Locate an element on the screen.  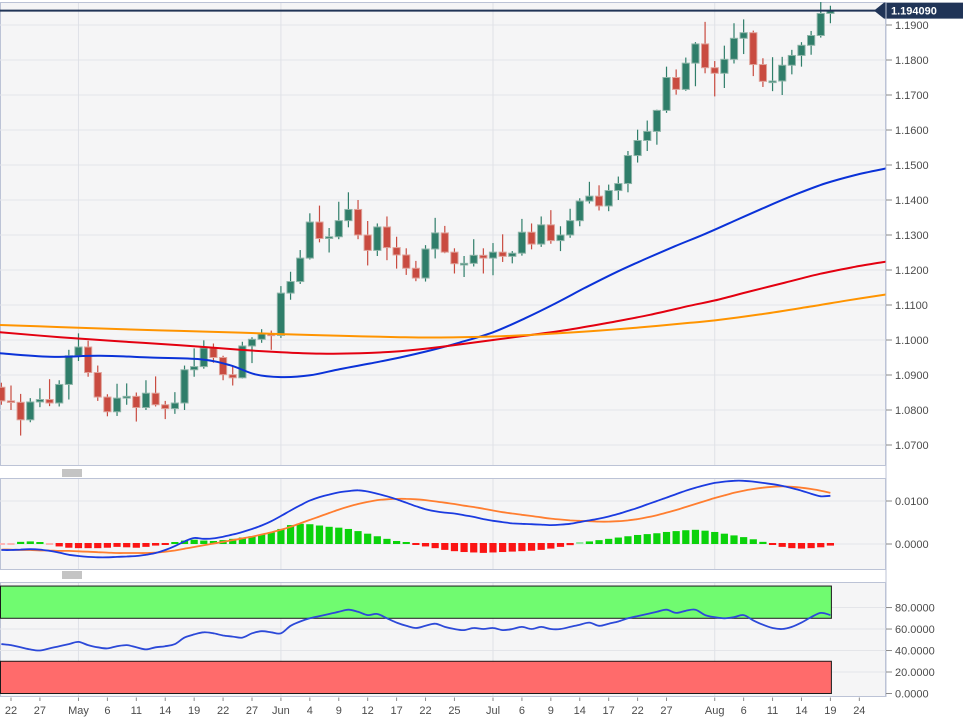
svg-text: 4 is located at coordinates (310, 711).